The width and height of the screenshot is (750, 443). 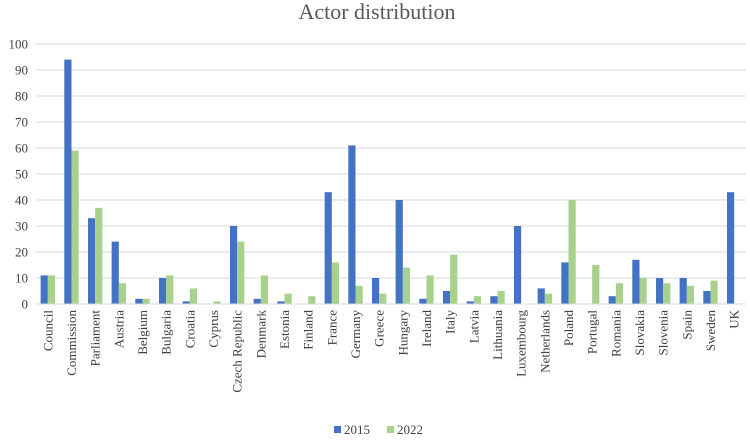 What do you see at coordinates (337, 429) in the screenshot?
I see `legend-swatch-2015` at bounding box center [337, 429].